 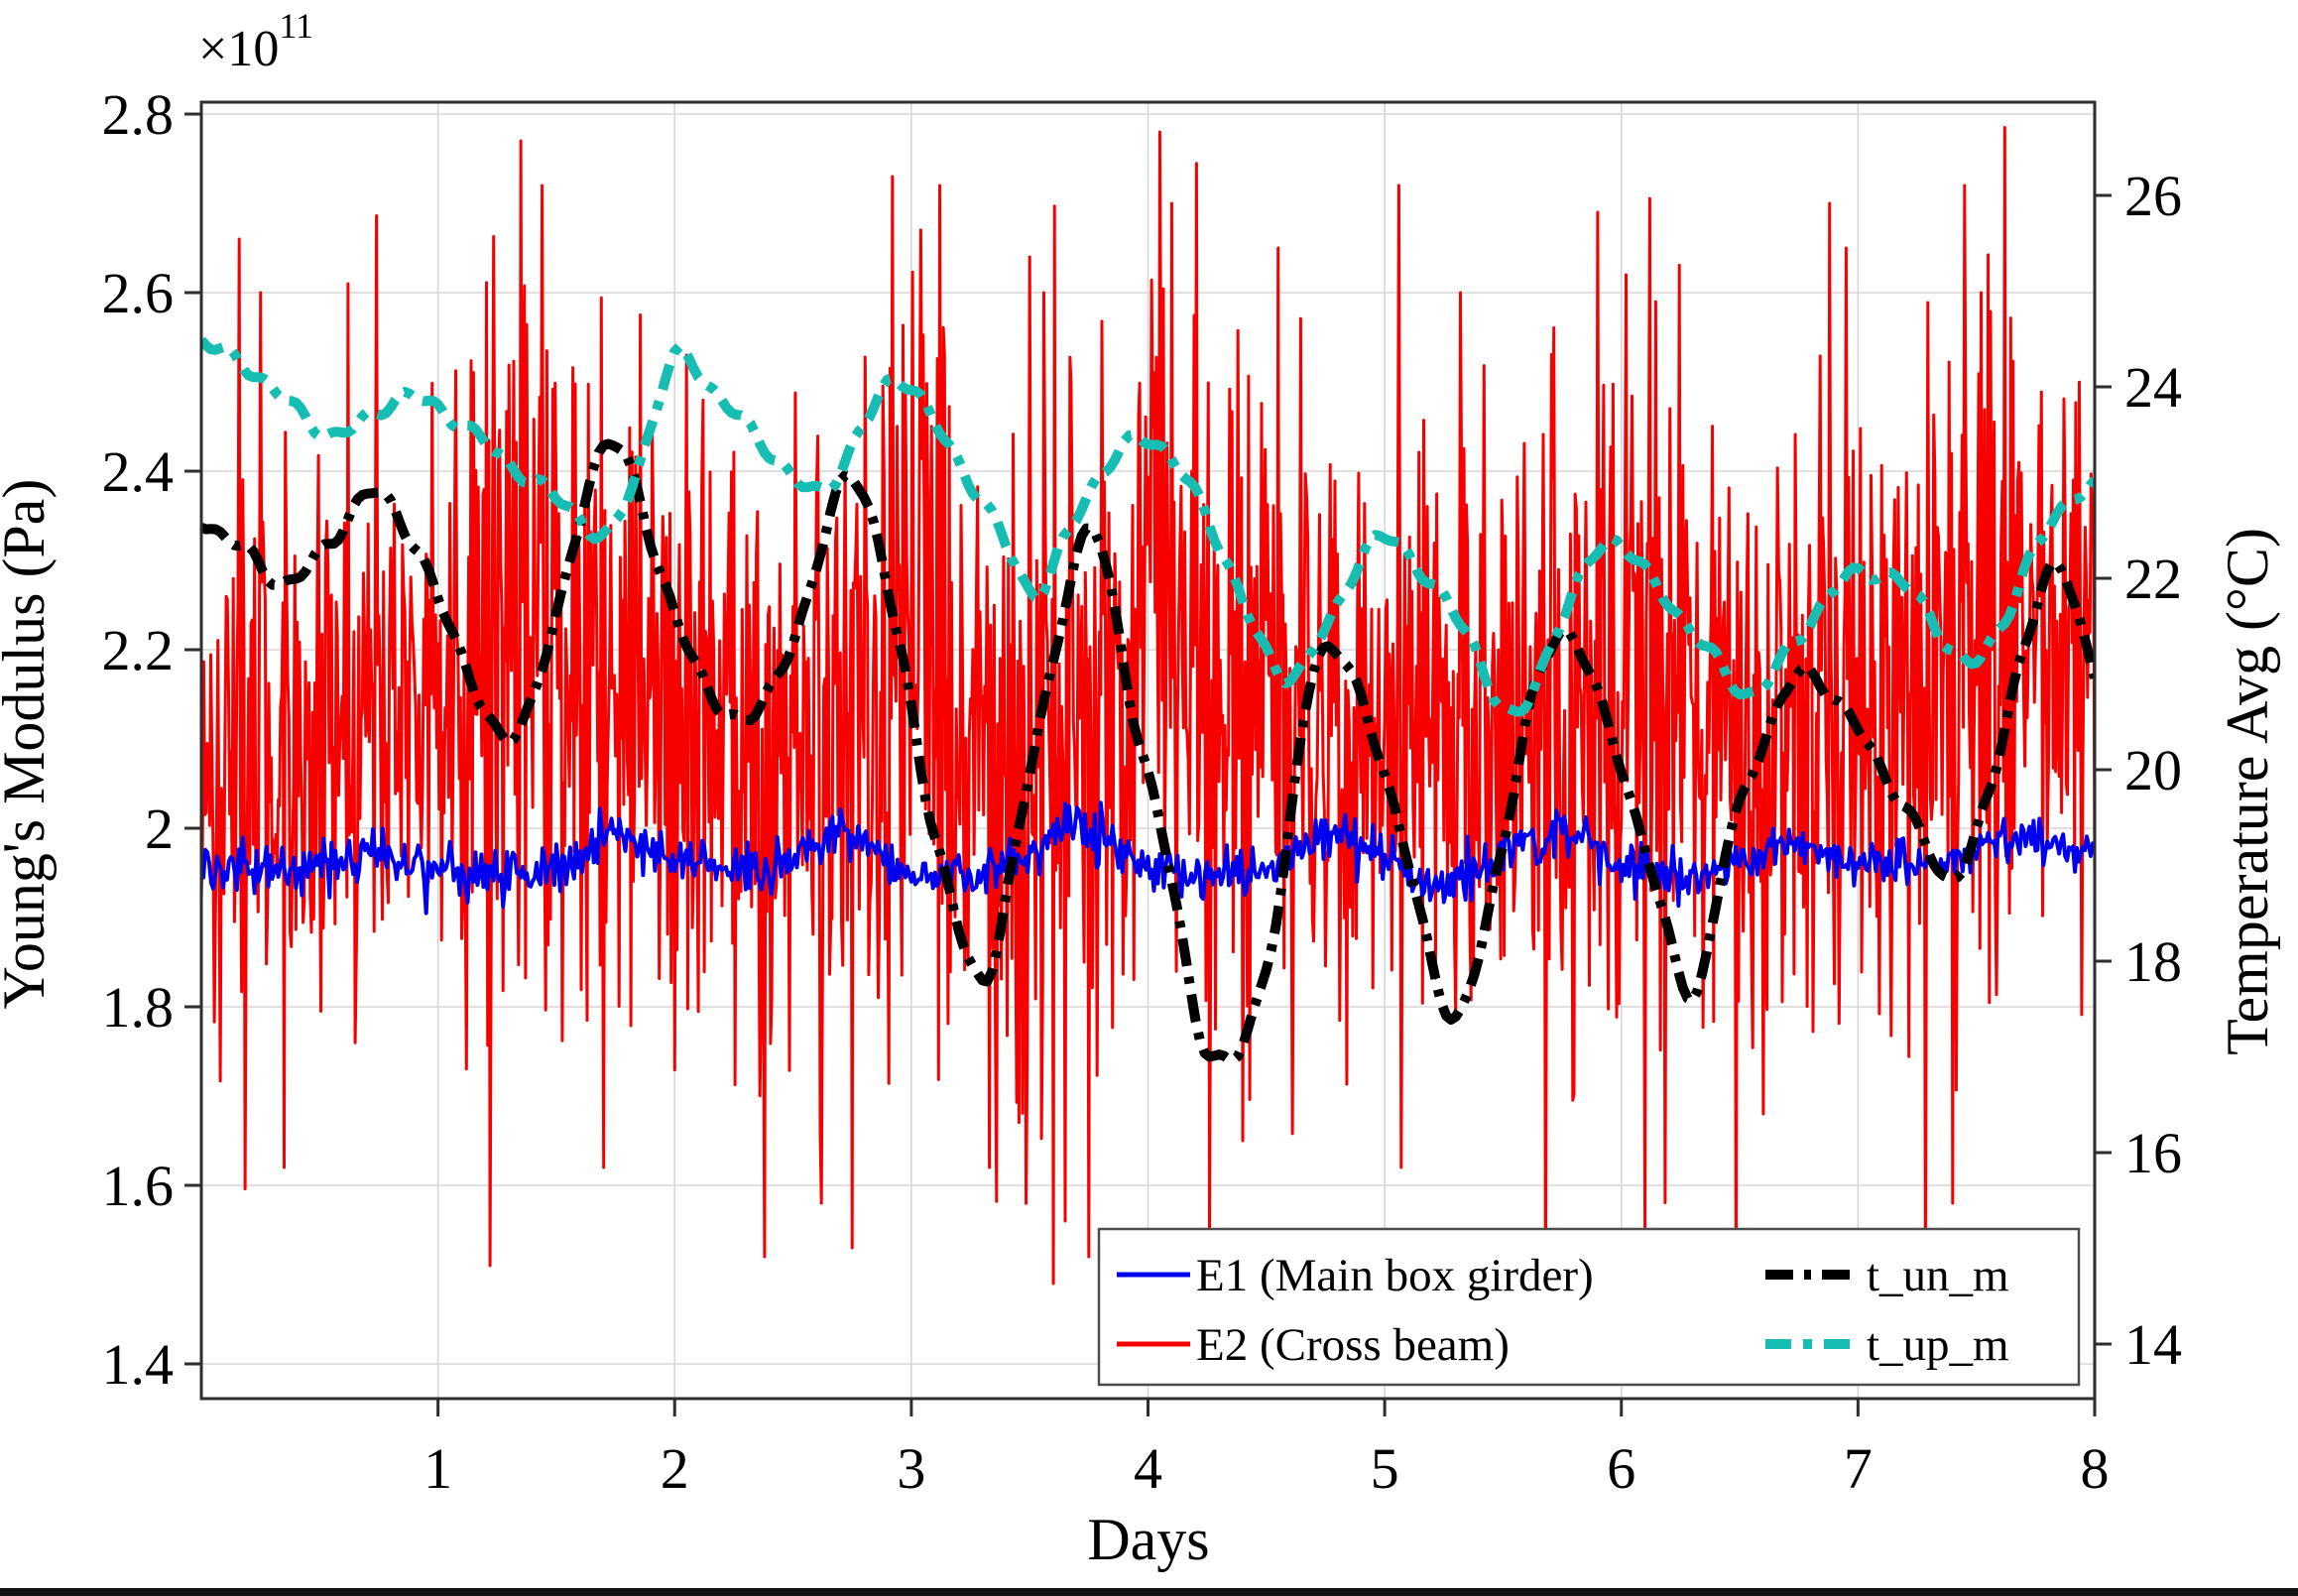 I want to click on y-left-tick-label: 2.2, so click(x=138, y=650).